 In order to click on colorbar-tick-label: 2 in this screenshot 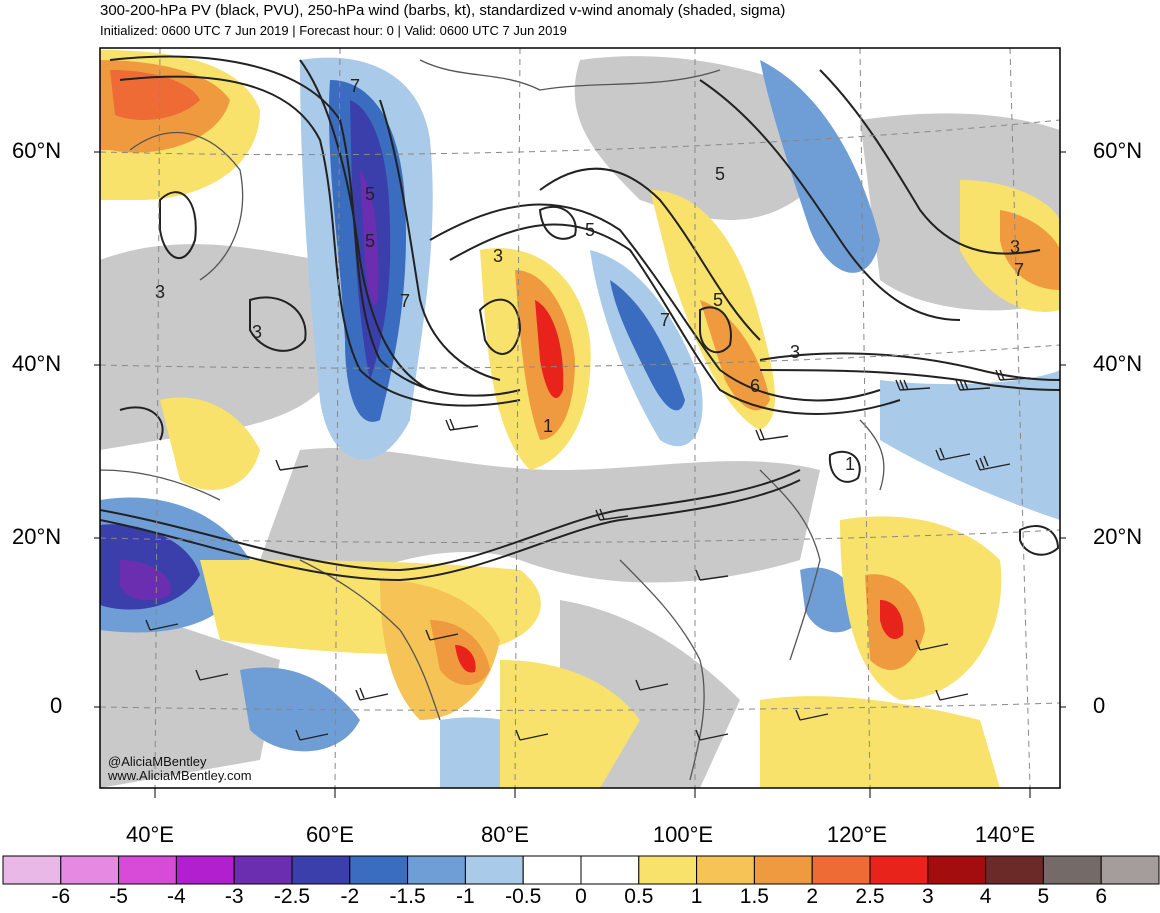, I will do `click(812, 896)`.